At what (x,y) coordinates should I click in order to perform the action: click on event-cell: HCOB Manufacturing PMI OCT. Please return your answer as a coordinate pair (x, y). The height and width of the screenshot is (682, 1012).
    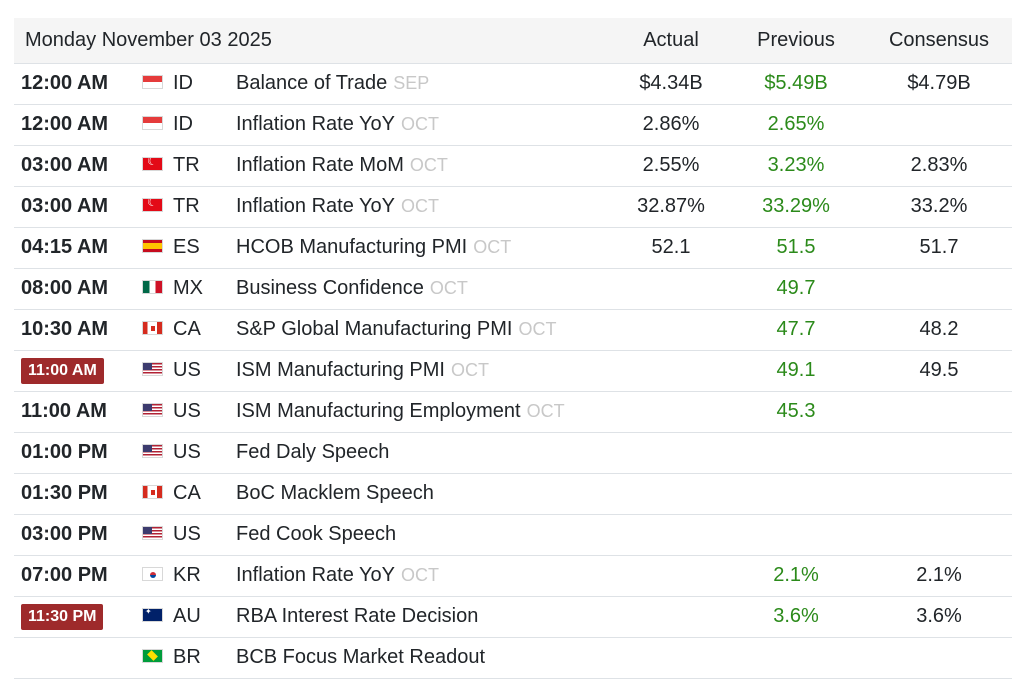
    Looking at the image, I should click on (426, 247).